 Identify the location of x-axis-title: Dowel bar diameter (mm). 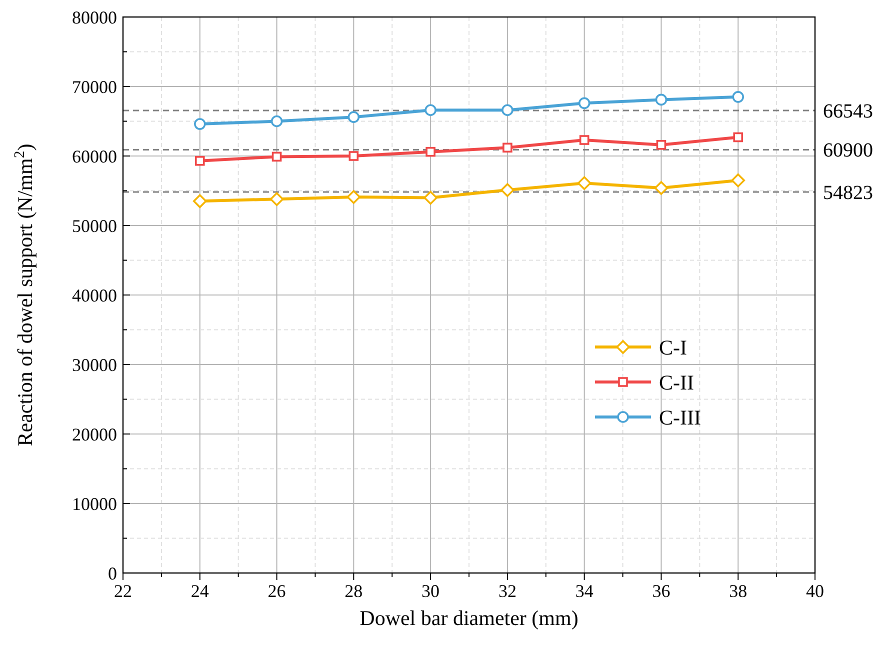
(469, 618).